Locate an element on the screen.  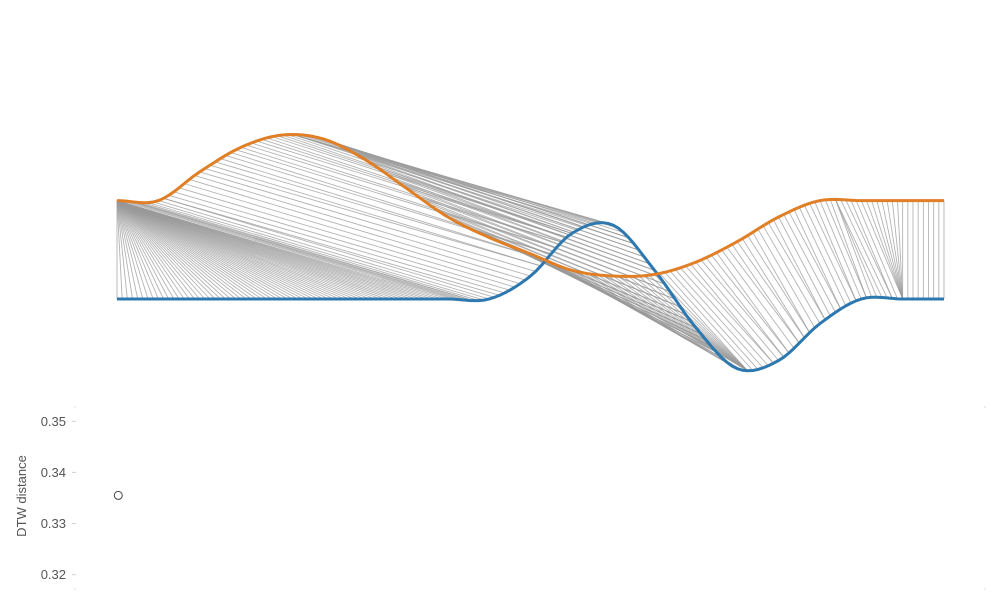
y-tick-label: 0.32 is located at coordinates (53, 574).